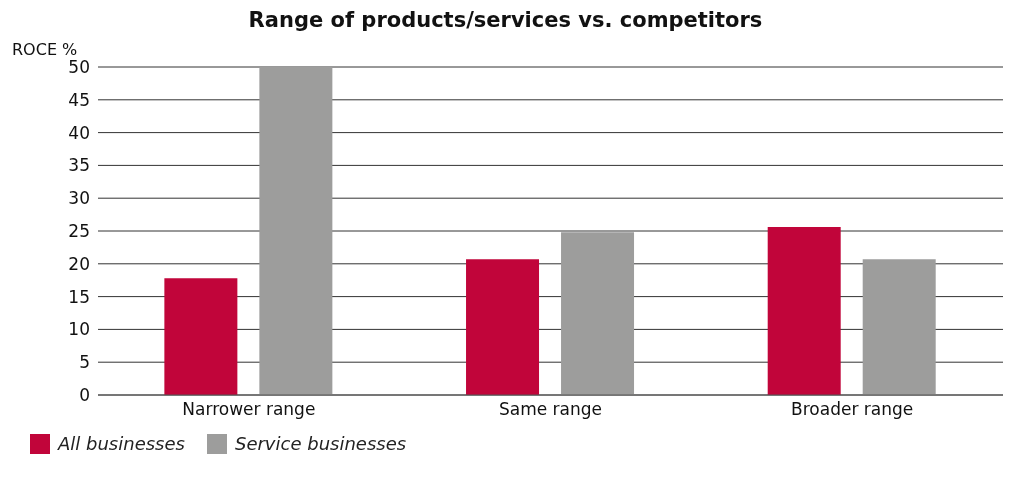 This screenshot has width=1011, height=499. I want to click on y-tick-label: 20, so click(79, 263).